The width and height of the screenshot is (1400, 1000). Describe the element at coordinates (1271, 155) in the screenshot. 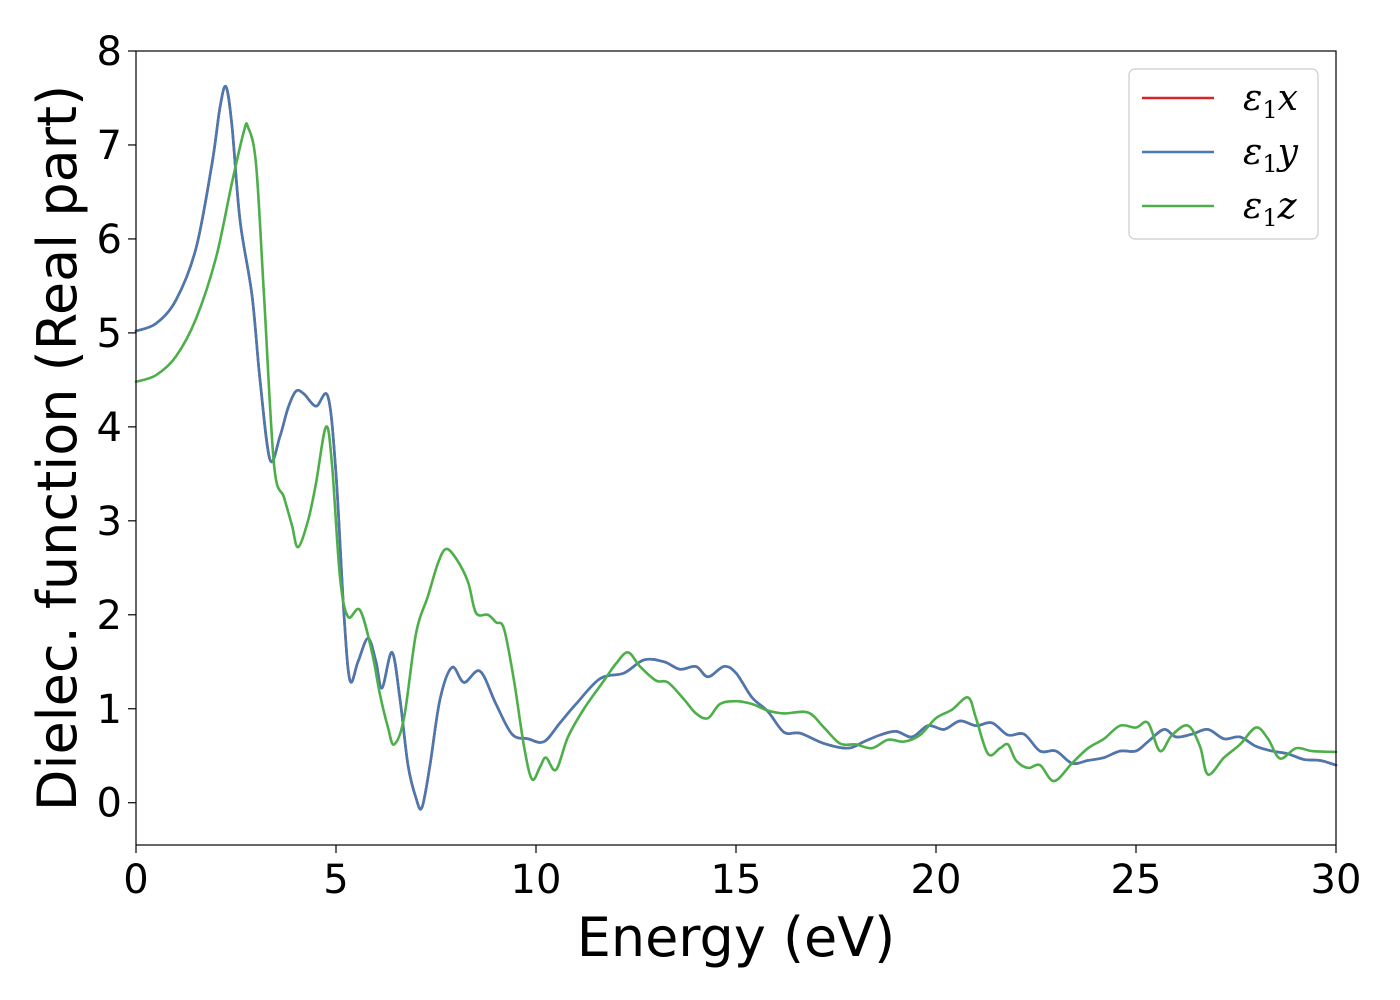

I see `legend-label-2: ε1y` at that location.